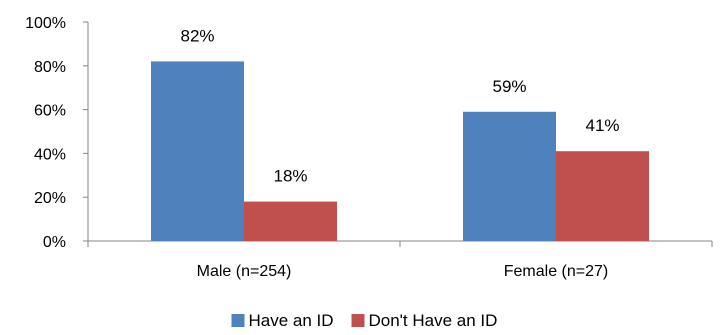  I want to click on data-label: 82%, so click(197, 35).